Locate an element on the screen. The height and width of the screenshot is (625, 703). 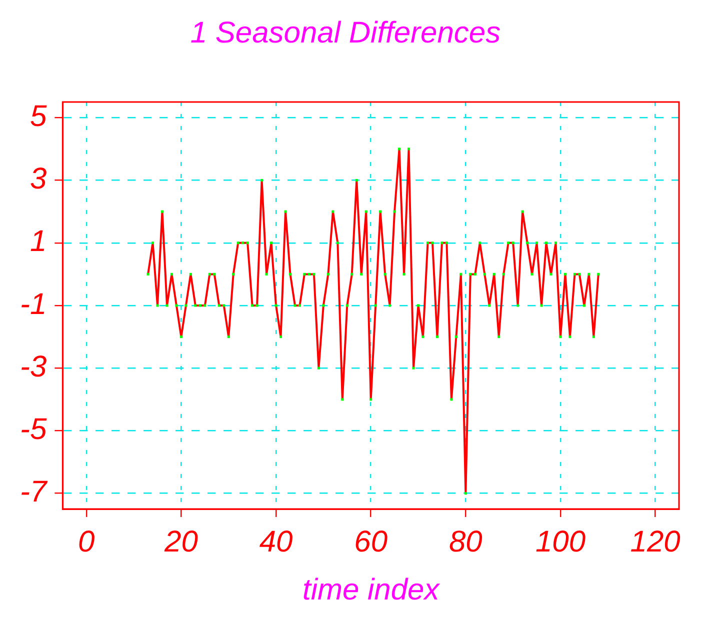
y-tick-label: -1 is located at coordinates (33, 304).